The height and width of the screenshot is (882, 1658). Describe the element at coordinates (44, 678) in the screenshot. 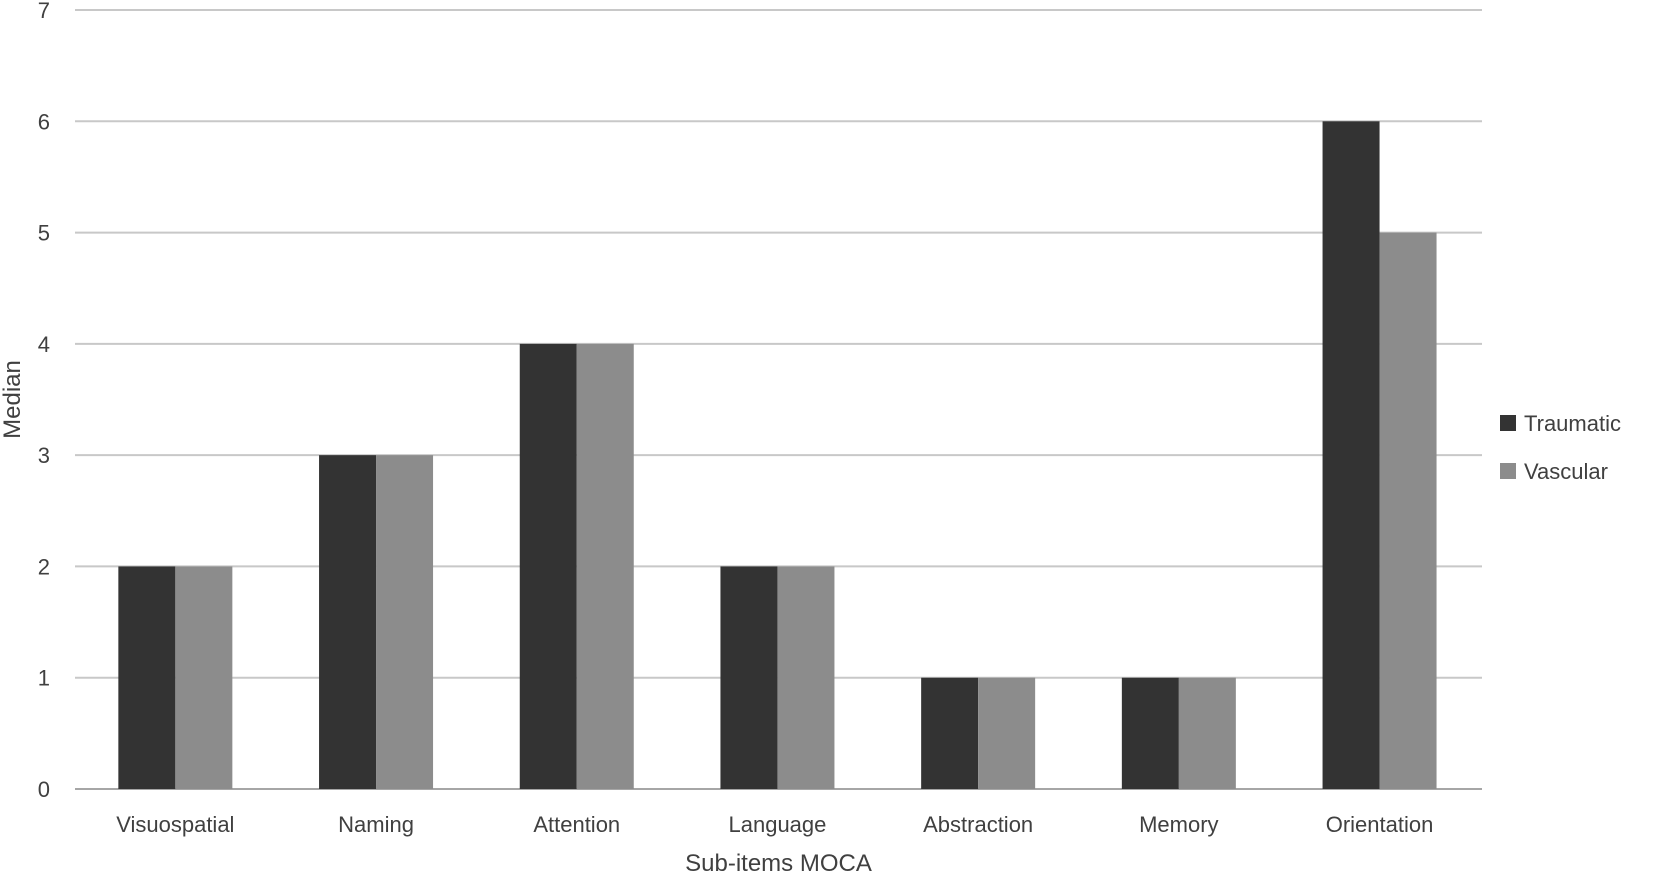

I see `y-tick-label: 1` at that location.